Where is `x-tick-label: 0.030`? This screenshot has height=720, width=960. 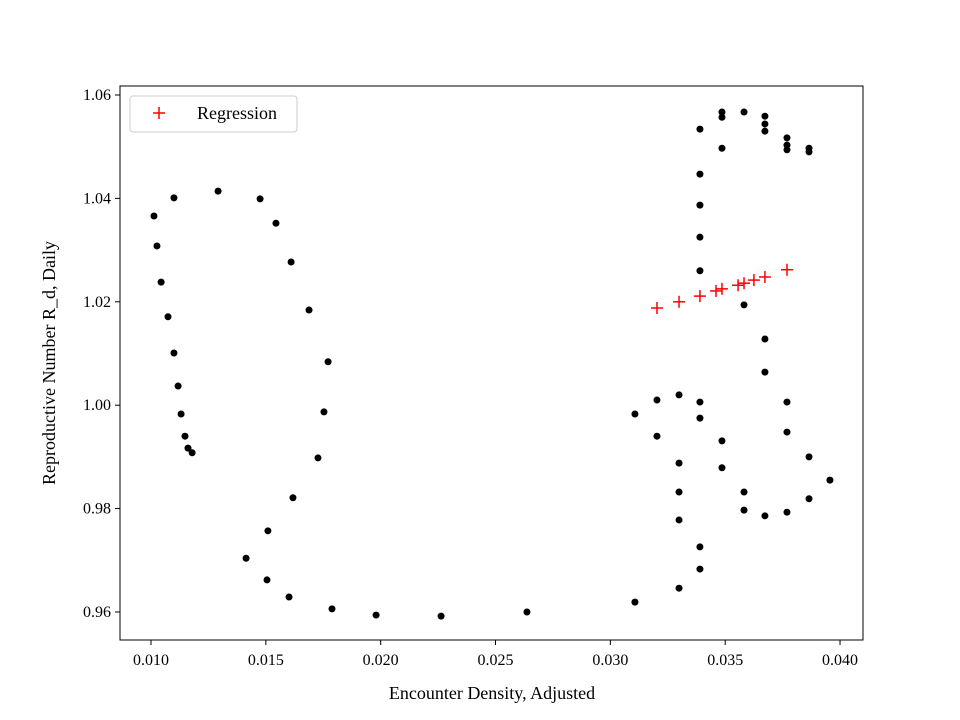 x-tick-label: 0.030 is located at coordinates (610, 660).